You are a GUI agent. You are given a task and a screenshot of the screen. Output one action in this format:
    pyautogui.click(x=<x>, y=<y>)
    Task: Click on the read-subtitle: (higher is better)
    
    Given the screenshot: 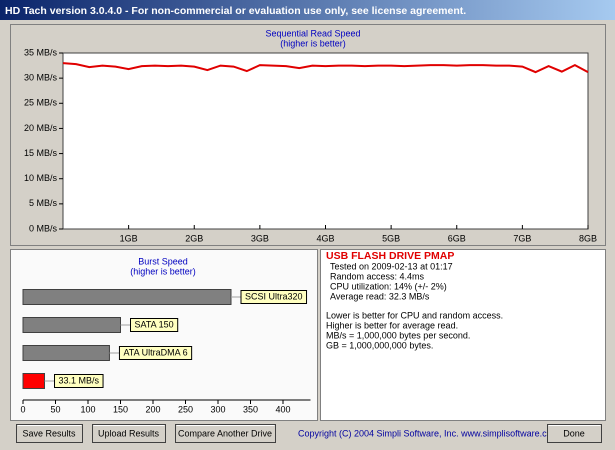 What is the action you would take?
    pyautogui.click(x=313, y=43)
    